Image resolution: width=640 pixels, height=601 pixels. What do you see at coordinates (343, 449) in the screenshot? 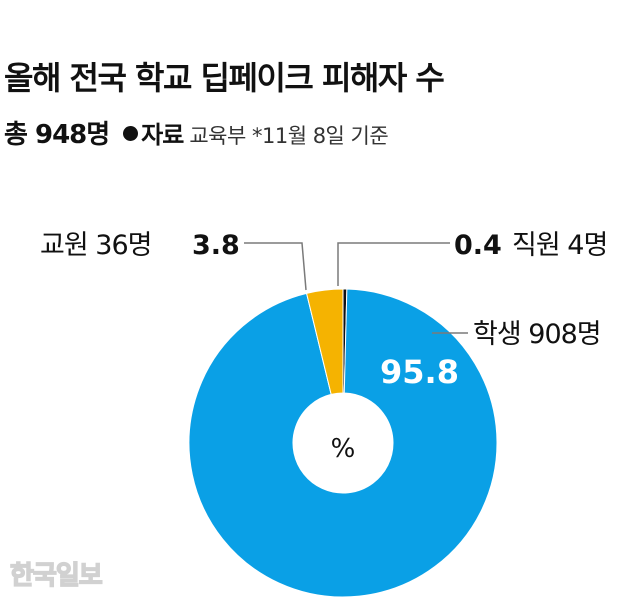
I see `center-unit-label: %` at bounding box center [343, 449].